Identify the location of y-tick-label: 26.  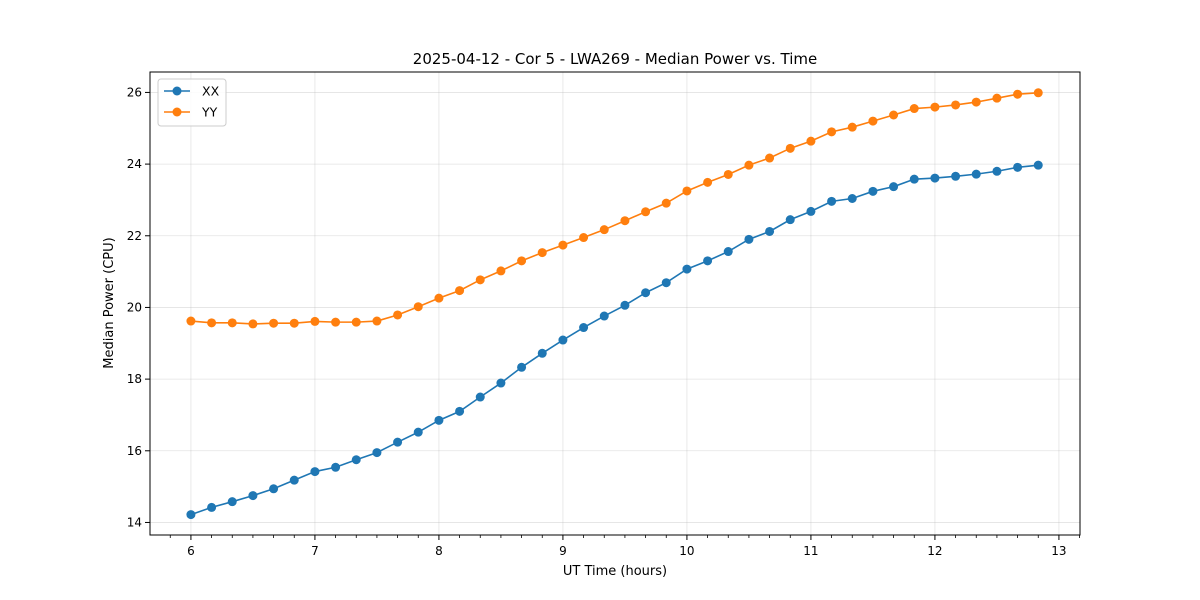
(134, 92).